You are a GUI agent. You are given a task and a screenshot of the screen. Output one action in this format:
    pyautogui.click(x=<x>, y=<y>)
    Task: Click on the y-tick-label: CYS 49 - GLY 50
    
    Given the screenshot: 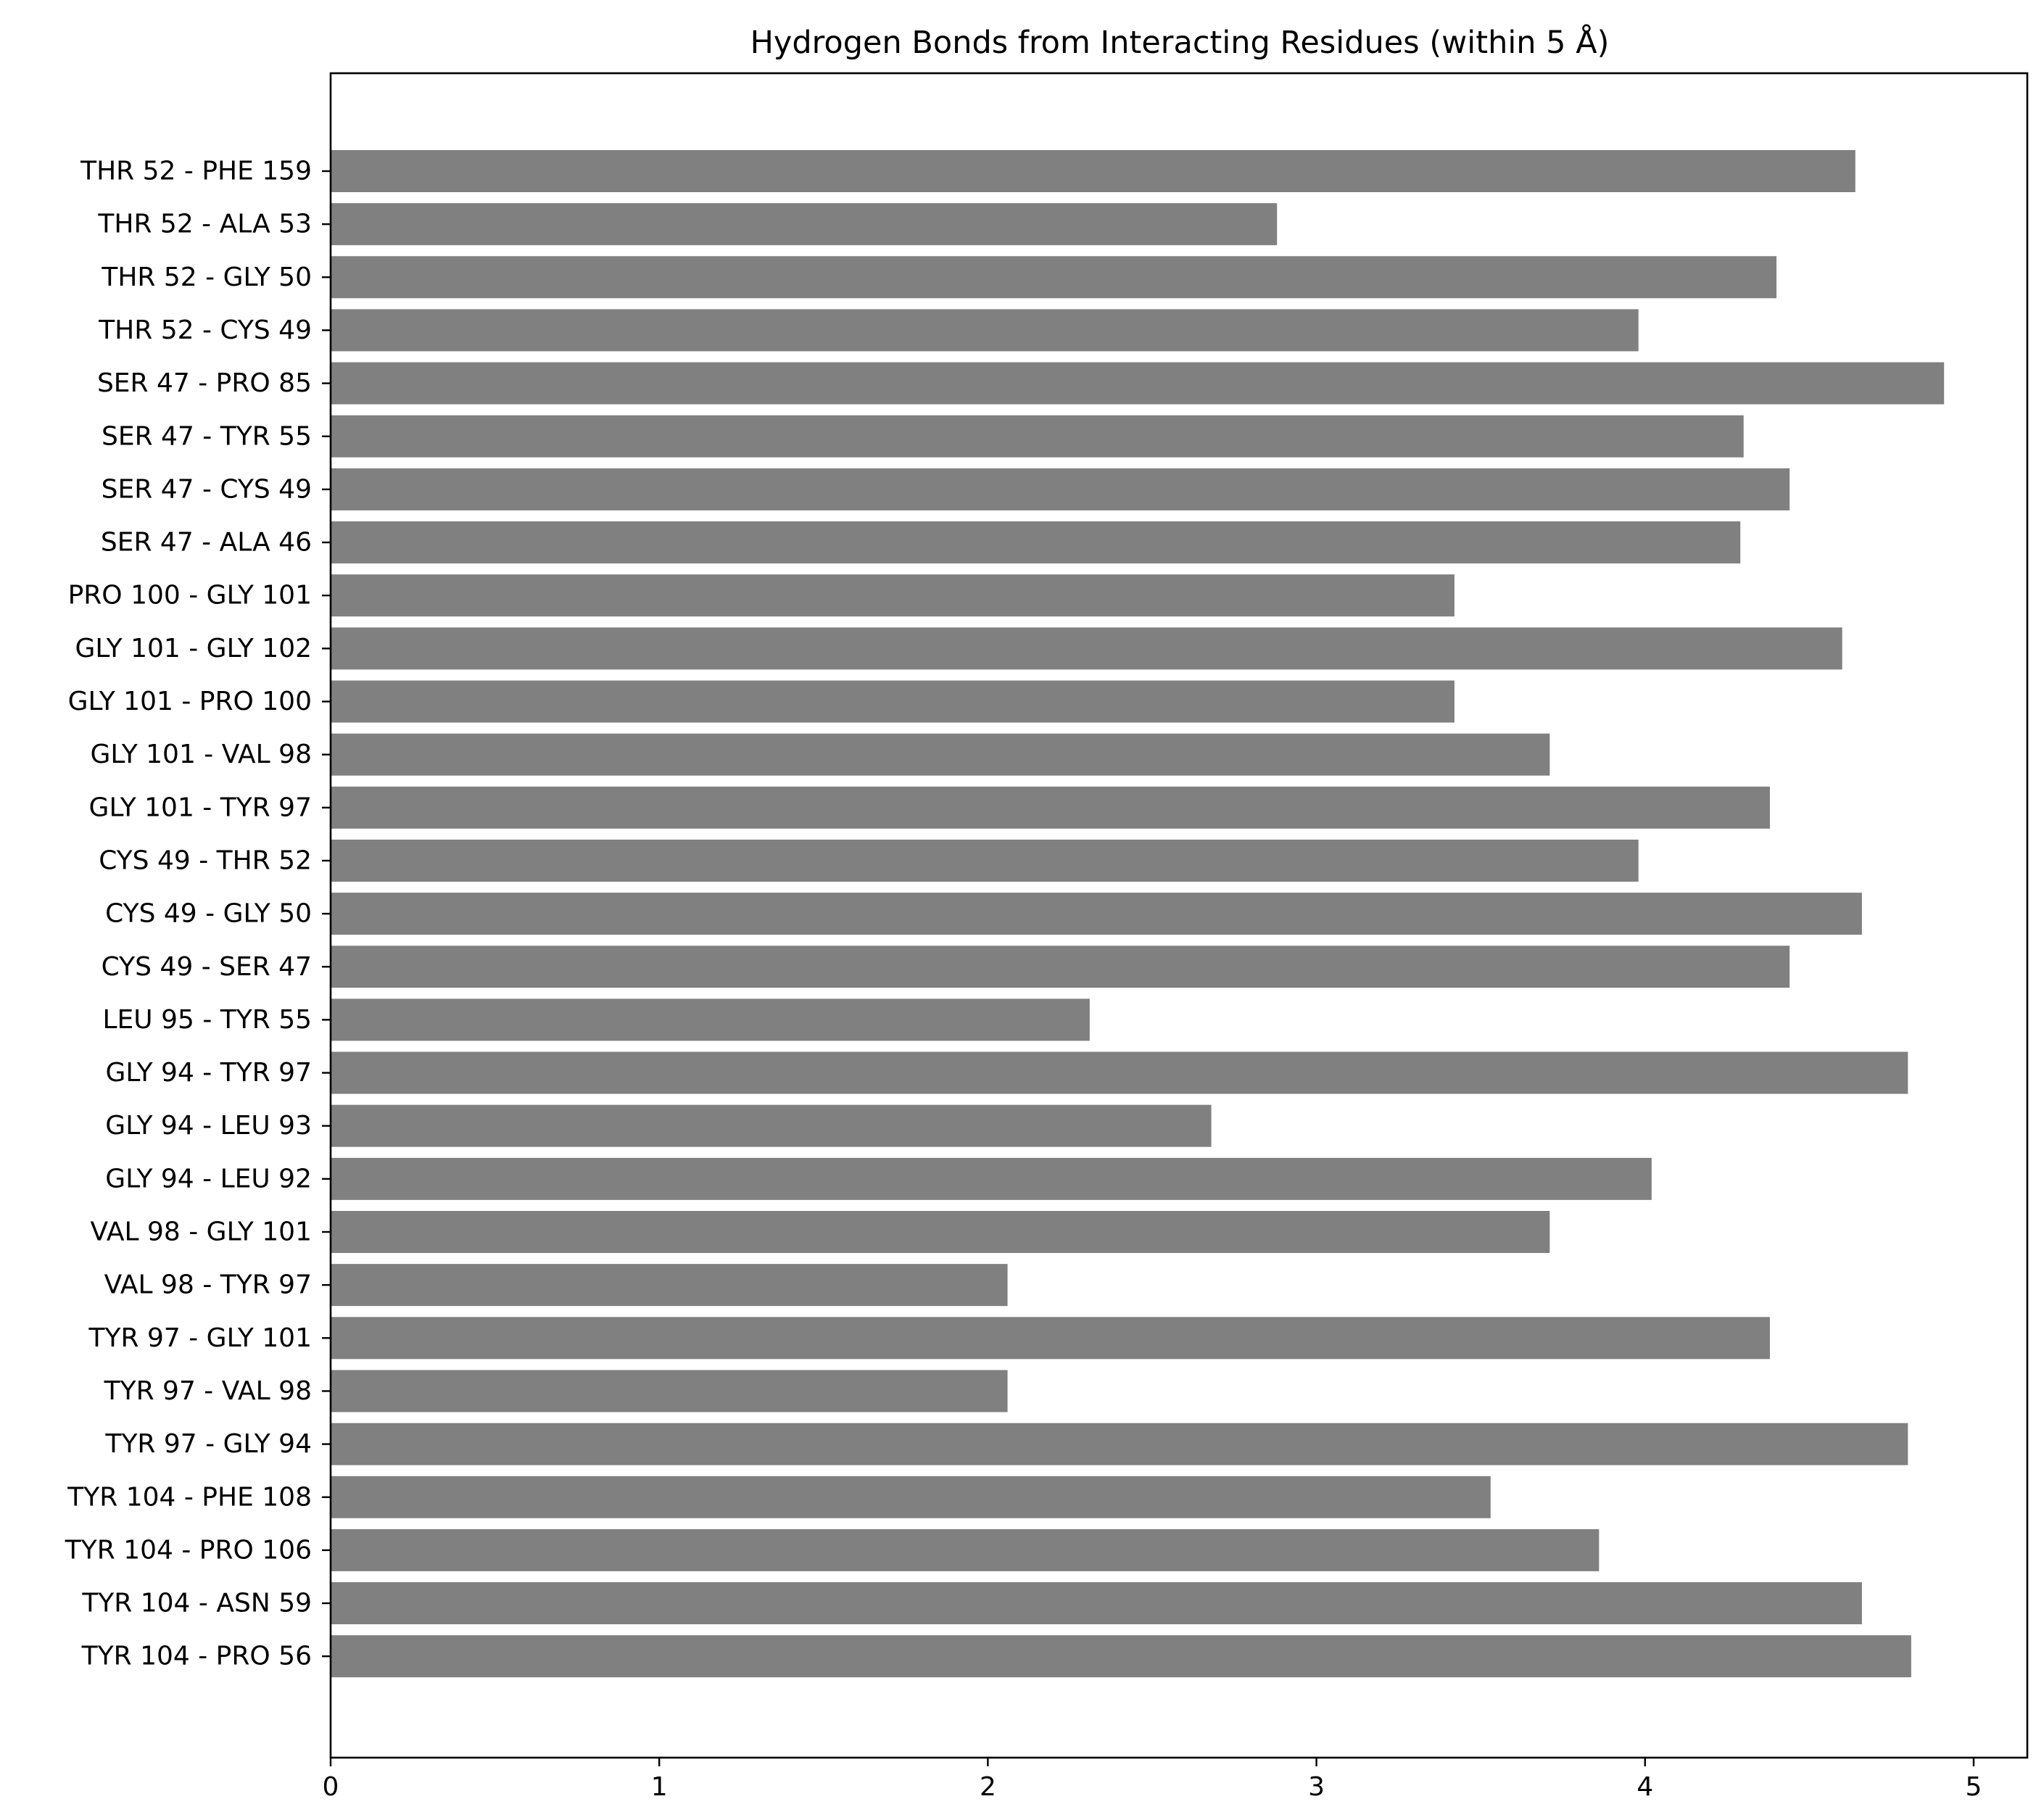 What is the action you would take?
    pyautogui.click(x=209, y=914)
    